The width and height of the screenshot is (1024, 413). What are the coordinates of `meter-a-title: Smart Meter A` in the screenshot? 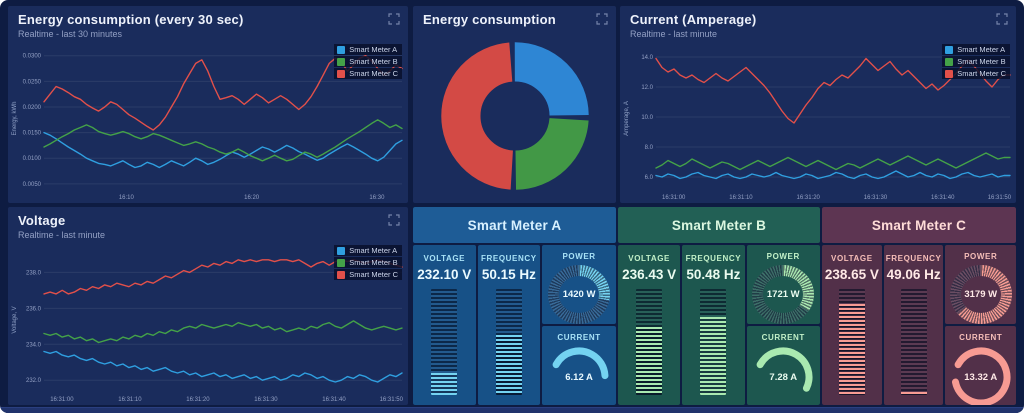 It's located at (514, 225).